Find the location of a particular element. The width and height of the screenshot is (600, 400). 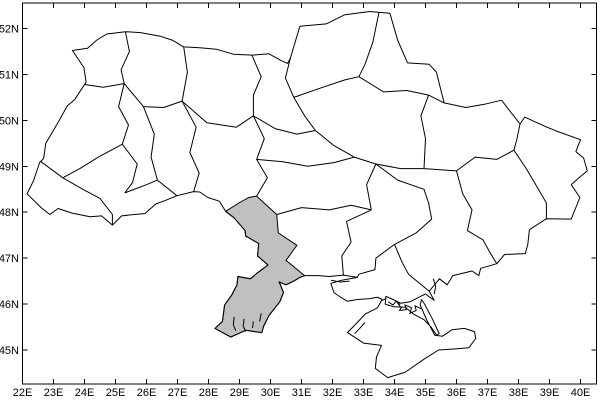

x-tick-label: 36E is located at coordinates (457, 393).